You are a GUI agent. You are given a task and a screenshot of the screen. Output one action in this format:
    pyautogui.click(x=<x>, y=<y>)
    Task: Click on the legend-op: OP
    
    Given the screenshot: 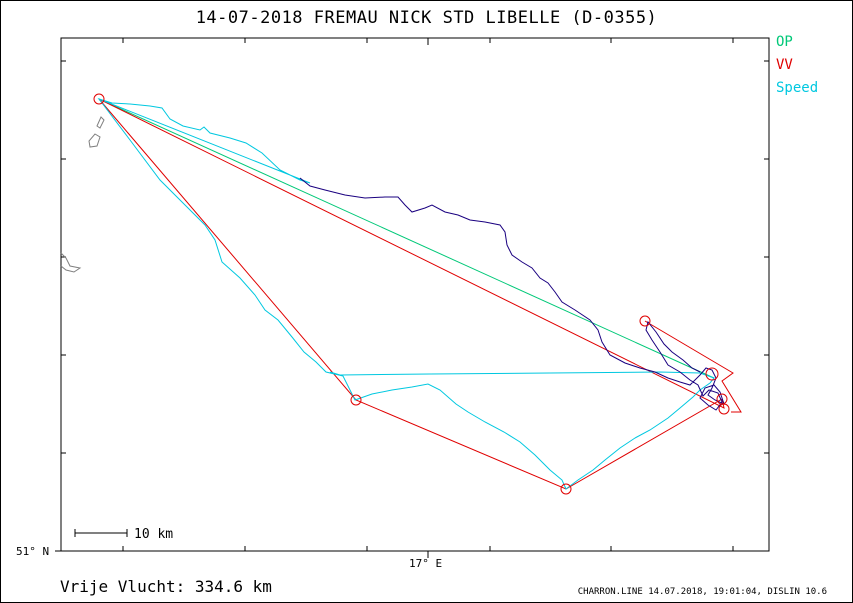 What is the action you would take?
    pyautogui.click(x=784, y=42)
    